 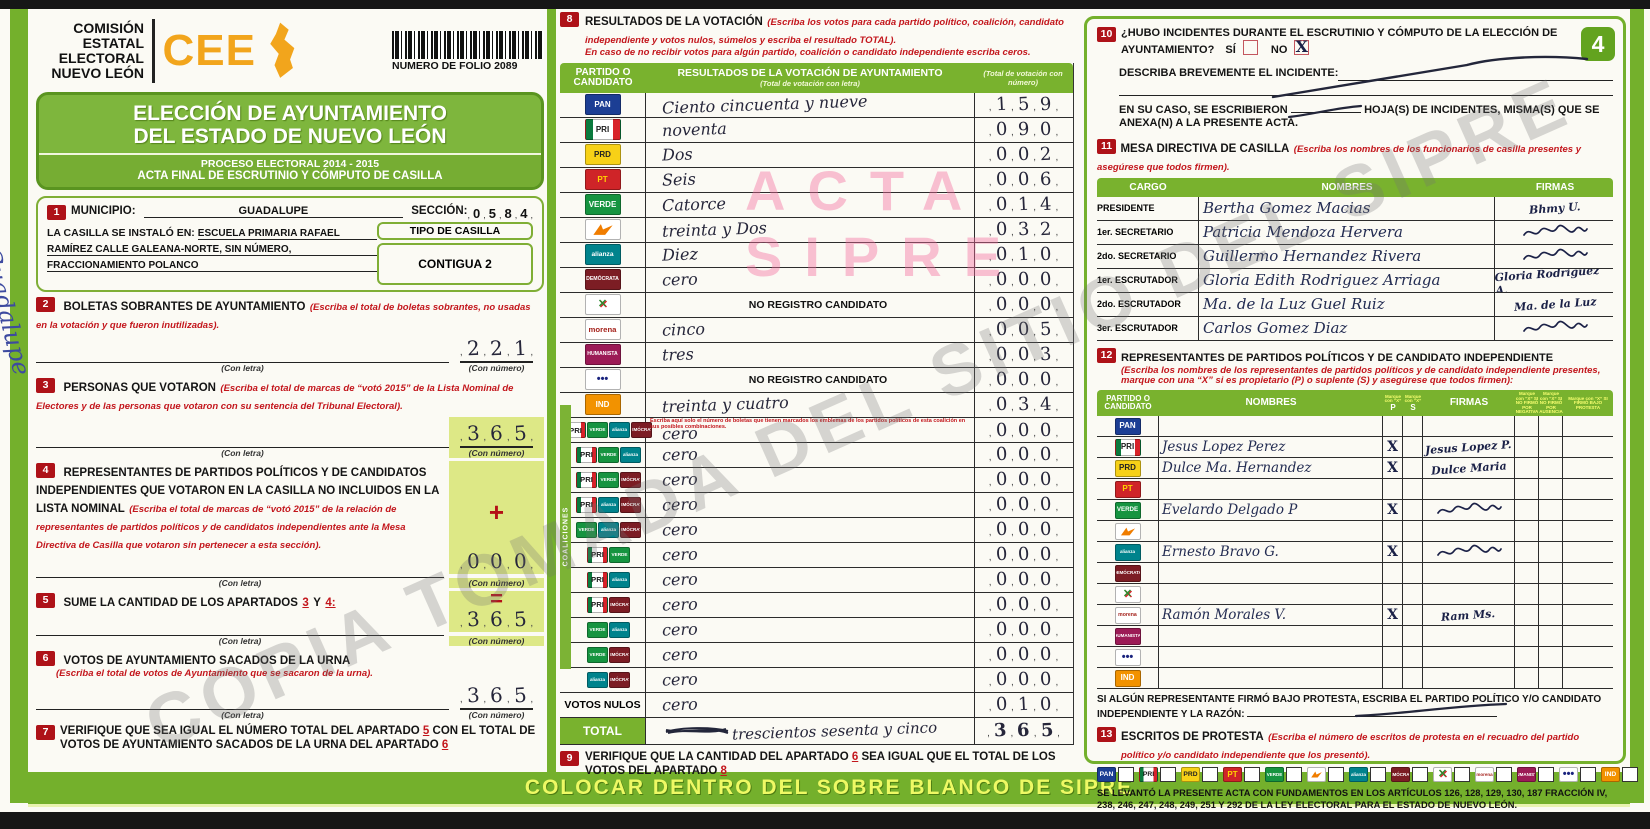 What do you see at coordinates (1271, 489) in the screenshot?
I see `nombre-cell` at bounding box center [1271, 489].